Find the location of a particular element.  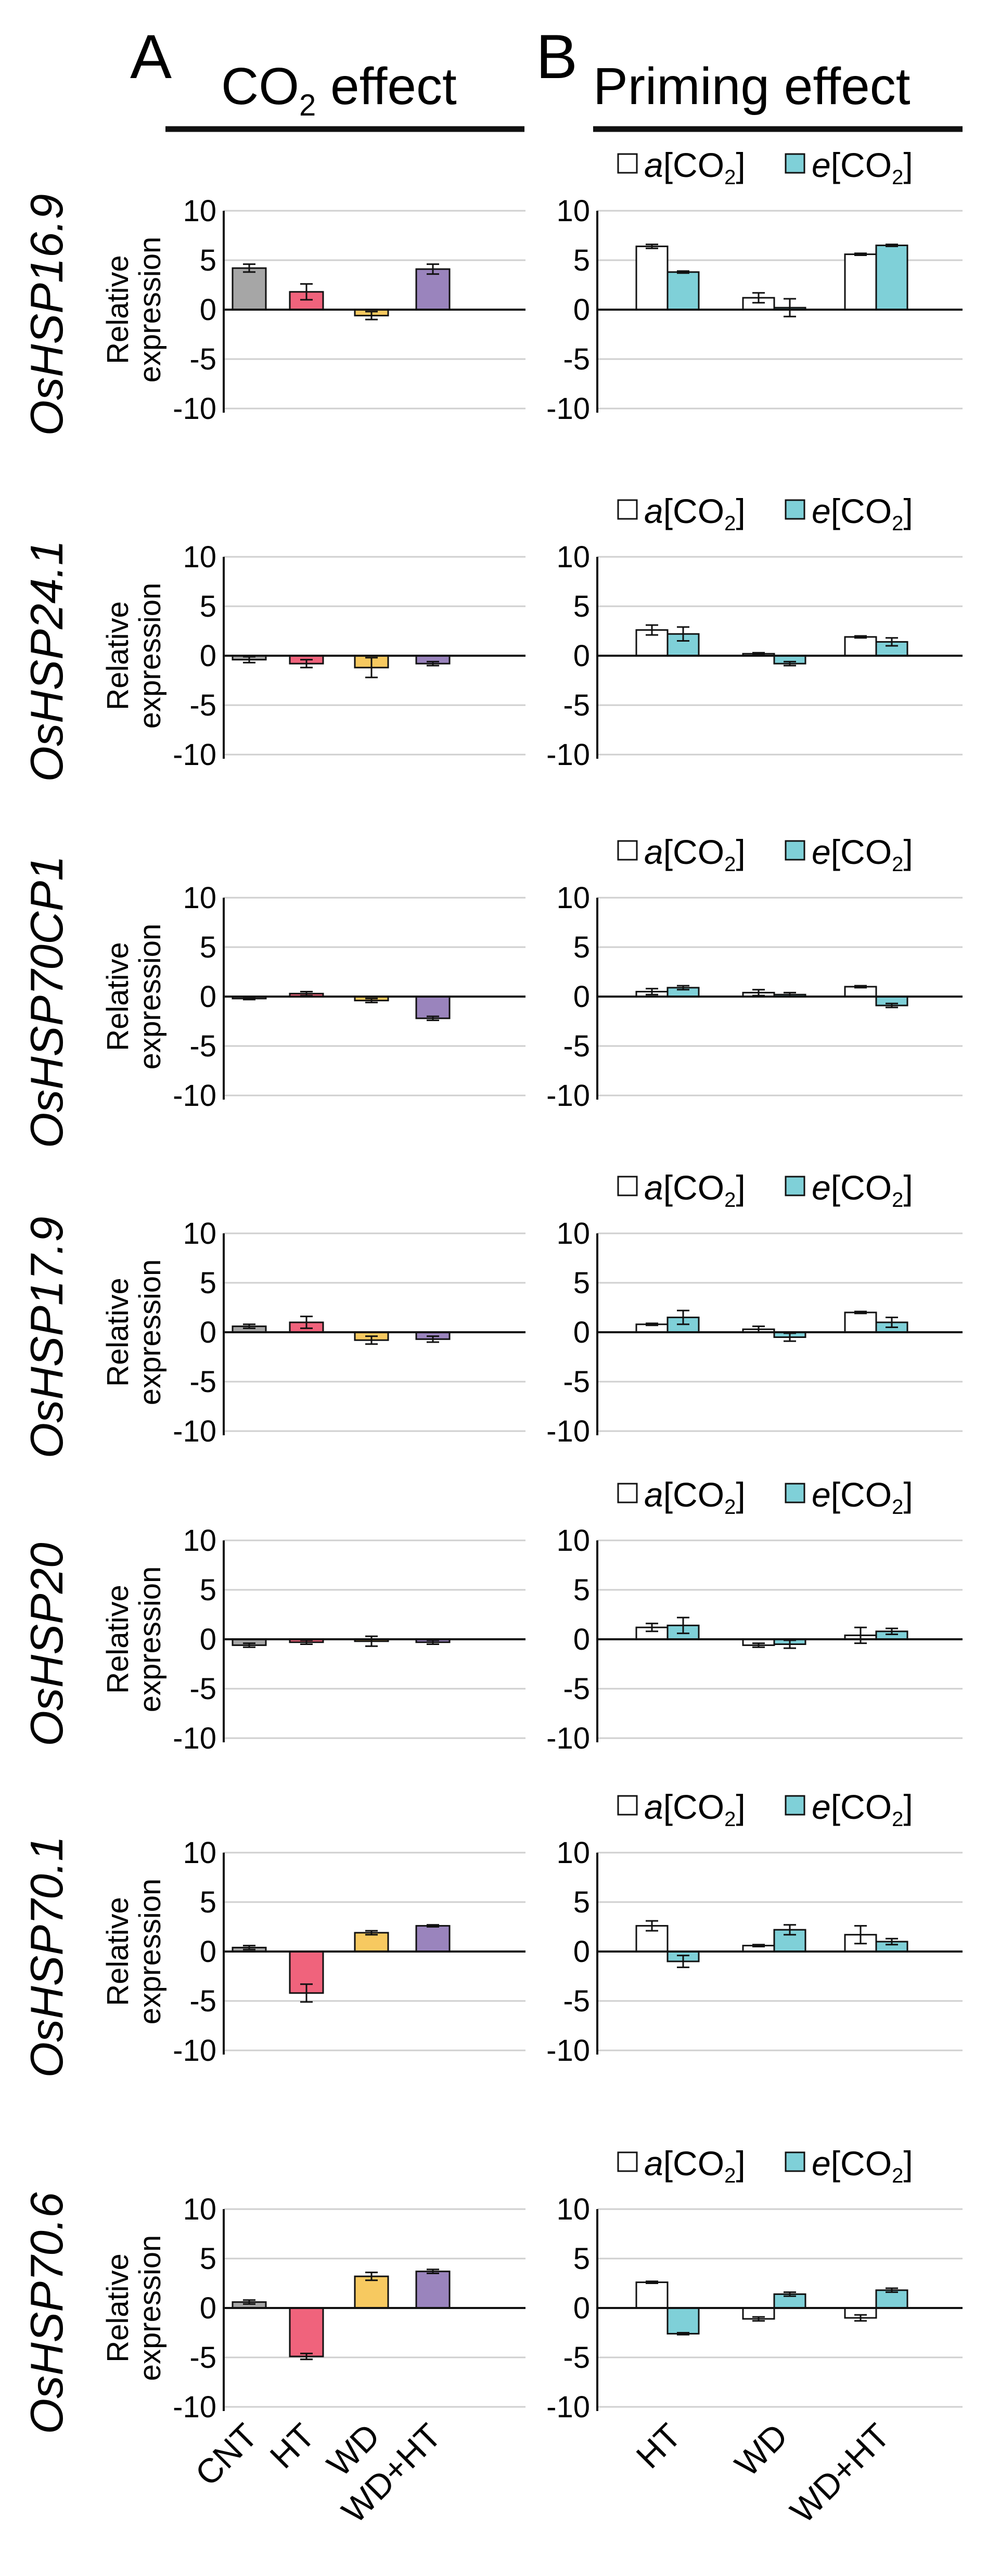

co2-tick-label-oshsp70-6: 5 is located at coordinates (208, 2259).